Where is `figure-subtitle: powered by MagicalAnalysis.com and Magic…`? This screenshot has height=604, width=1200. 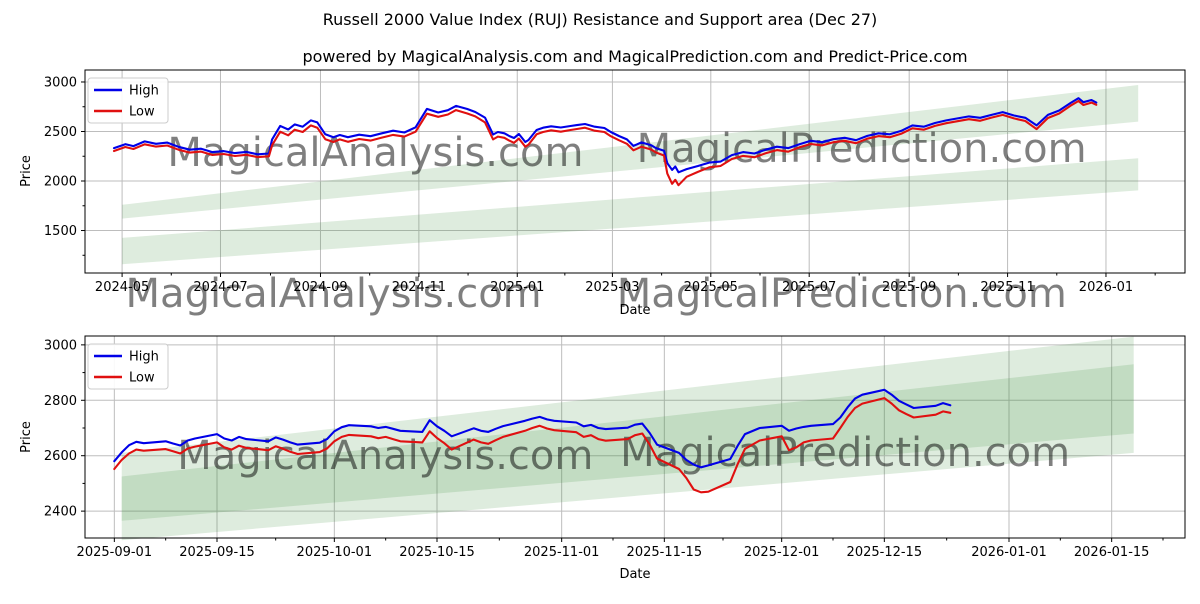 figure-subtitle: powered by MagicalAnalysis.com and Magic… is located at coordinates (634, 56).